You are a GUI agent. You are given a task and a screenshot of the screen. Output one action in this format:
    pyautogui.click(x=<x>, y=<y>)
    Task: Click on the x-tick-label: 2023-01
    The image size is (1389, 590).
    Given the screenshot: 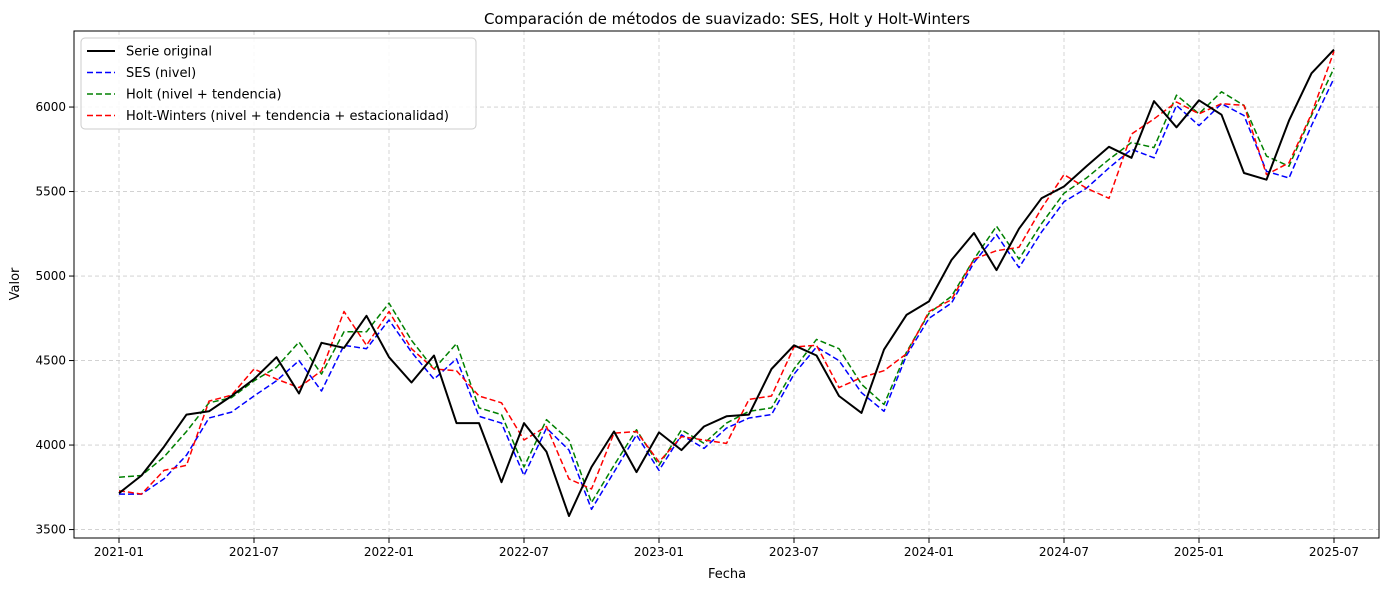 What is the action you would take?
    pyautogui.click(x=659, y=552)
    